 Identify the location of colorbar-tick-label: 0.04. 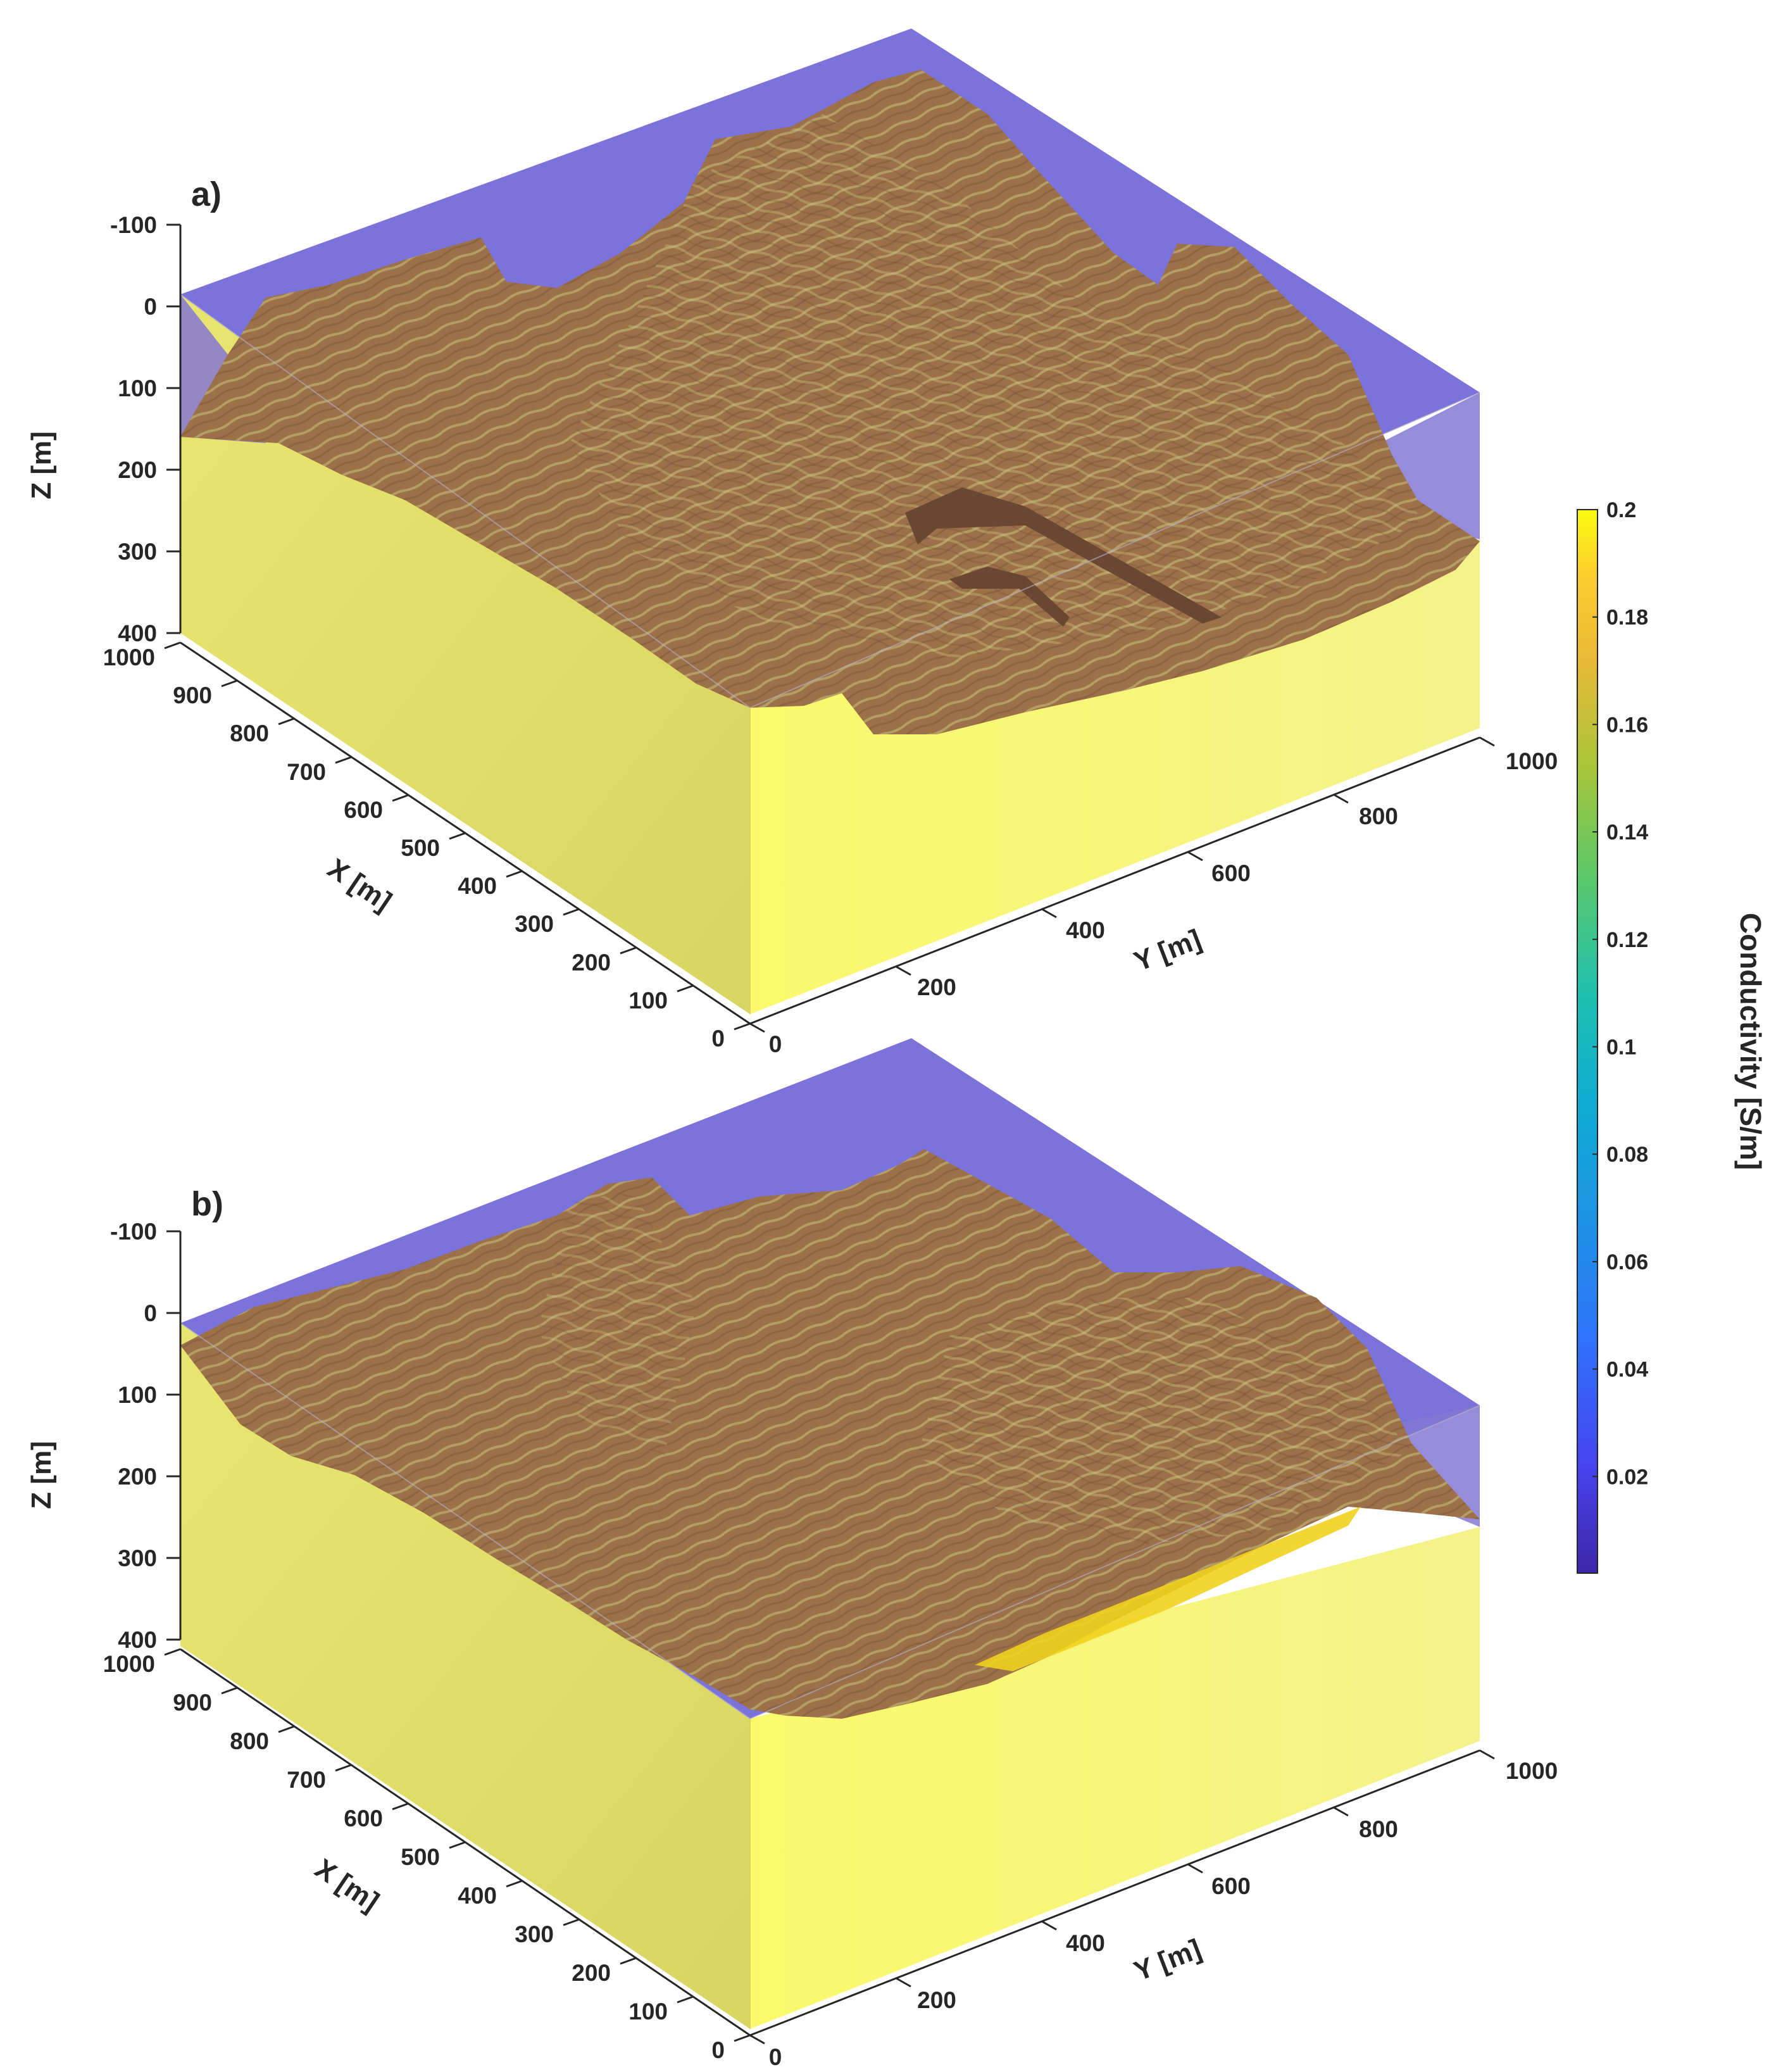
(1627, 1370).